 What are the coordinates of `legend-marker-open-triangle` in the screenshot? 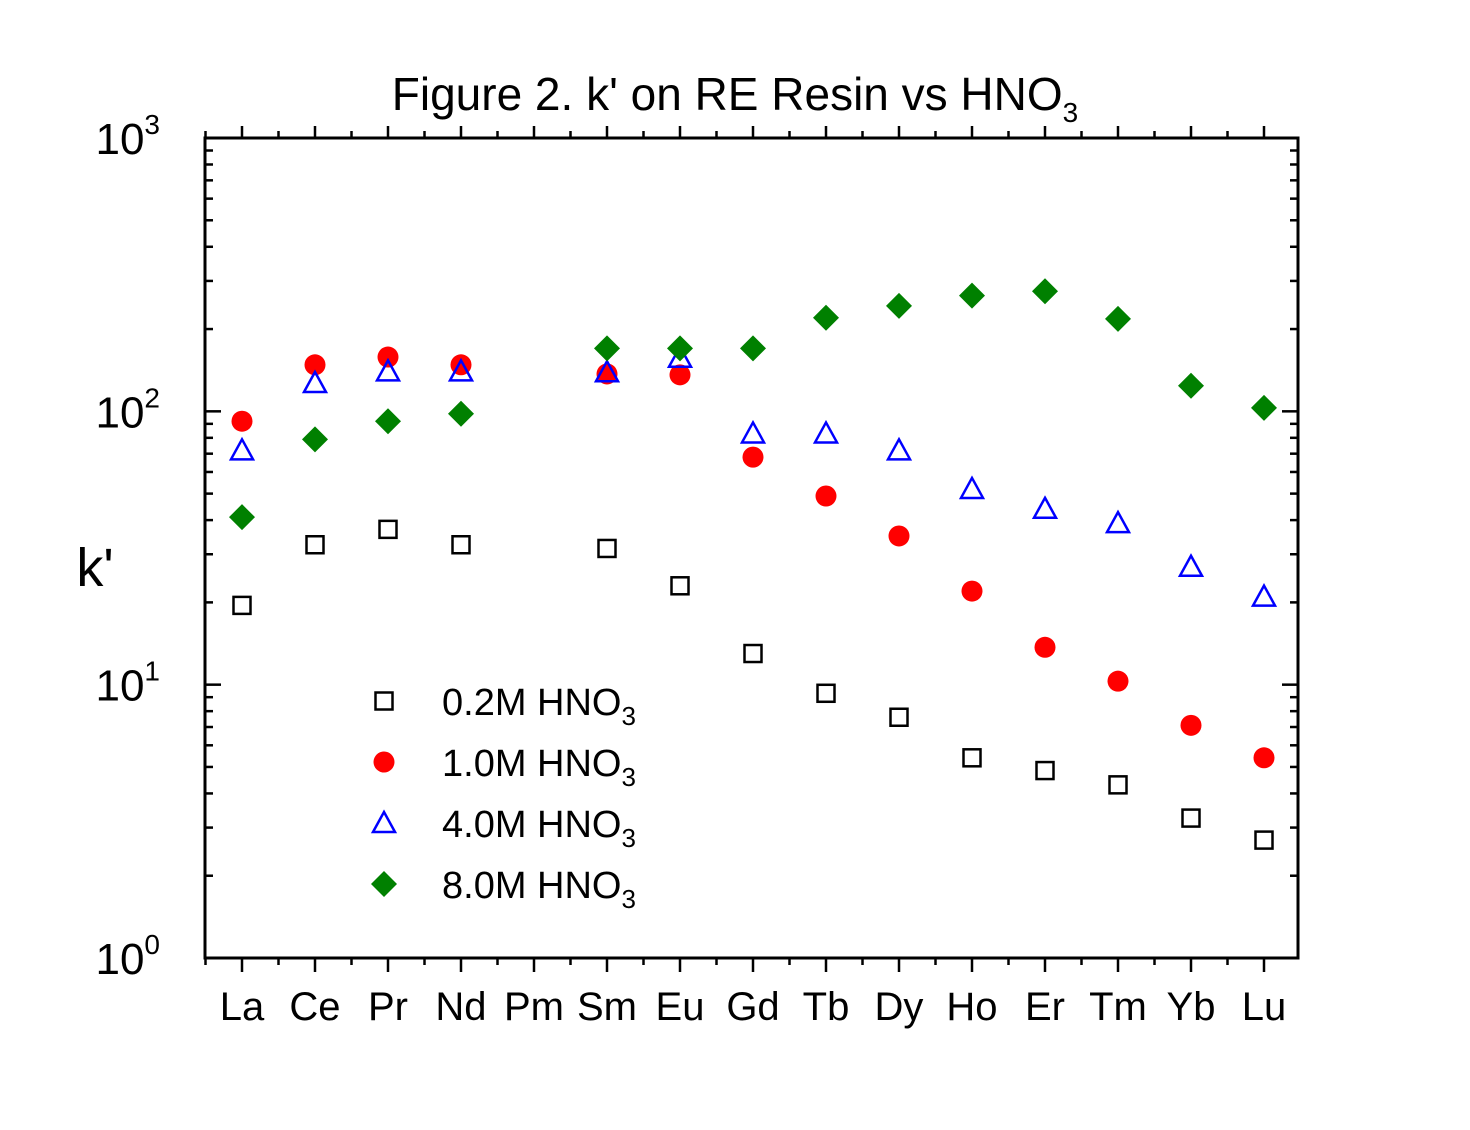 It's located at (384, 821).